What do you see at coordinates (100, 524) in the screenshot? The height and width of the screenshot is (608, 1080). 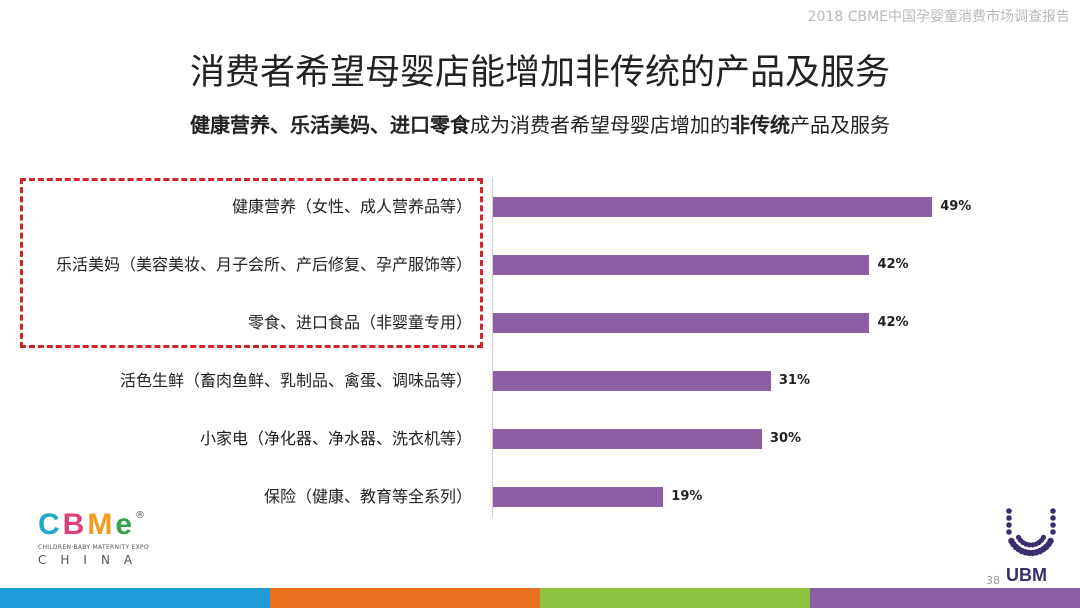 I see `cbme-logo-letter: M` at bounding box center [100, 524].